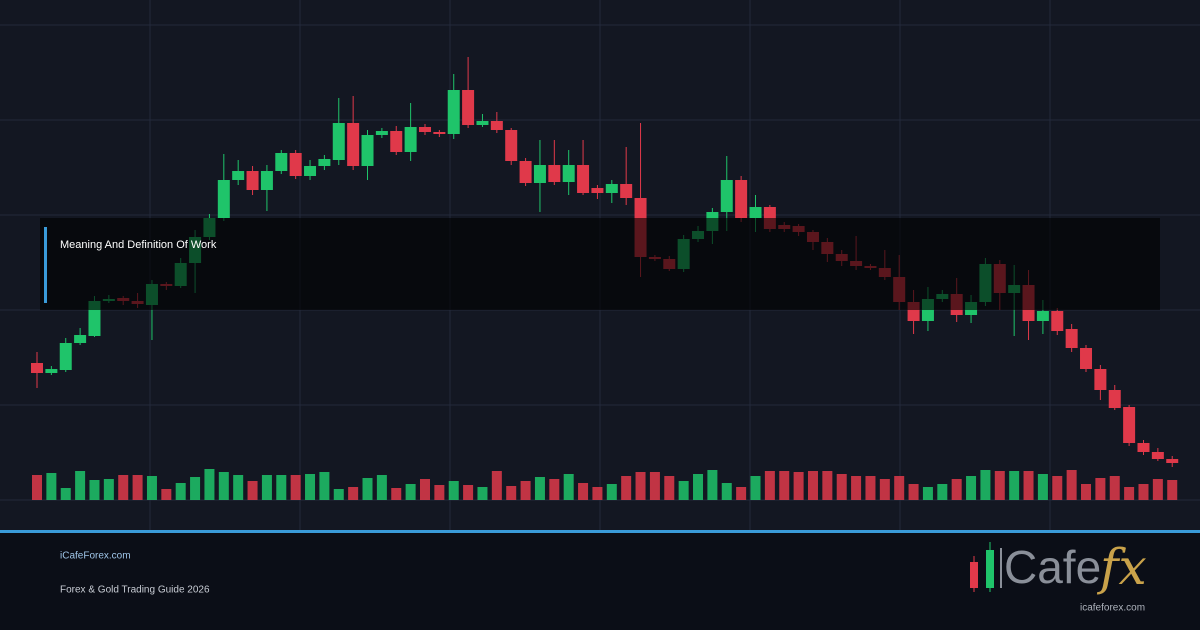 The height and width of the screenshot is (630, 1200). What do you see at coordinates (135, 590) in the screenshot?
I see `footer-tagline: Forex & Gold Trading Guide 2026` at bounding box center [135, 590].